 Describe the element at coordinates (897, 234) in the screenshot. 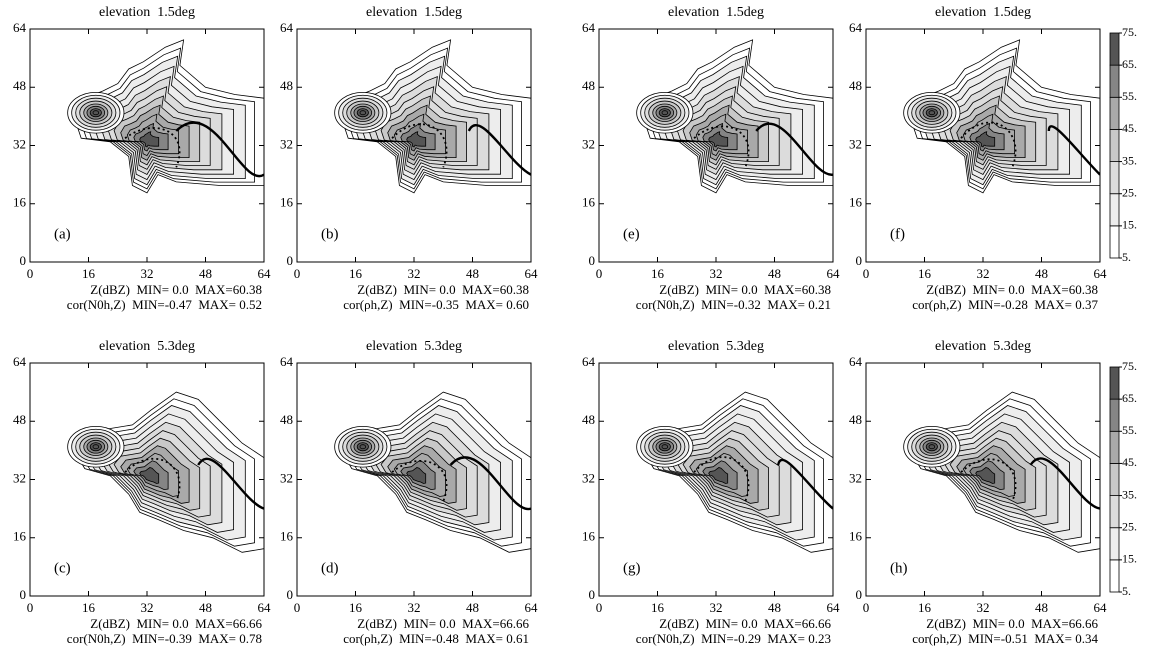

I see `panel-label: (f)` at that location.